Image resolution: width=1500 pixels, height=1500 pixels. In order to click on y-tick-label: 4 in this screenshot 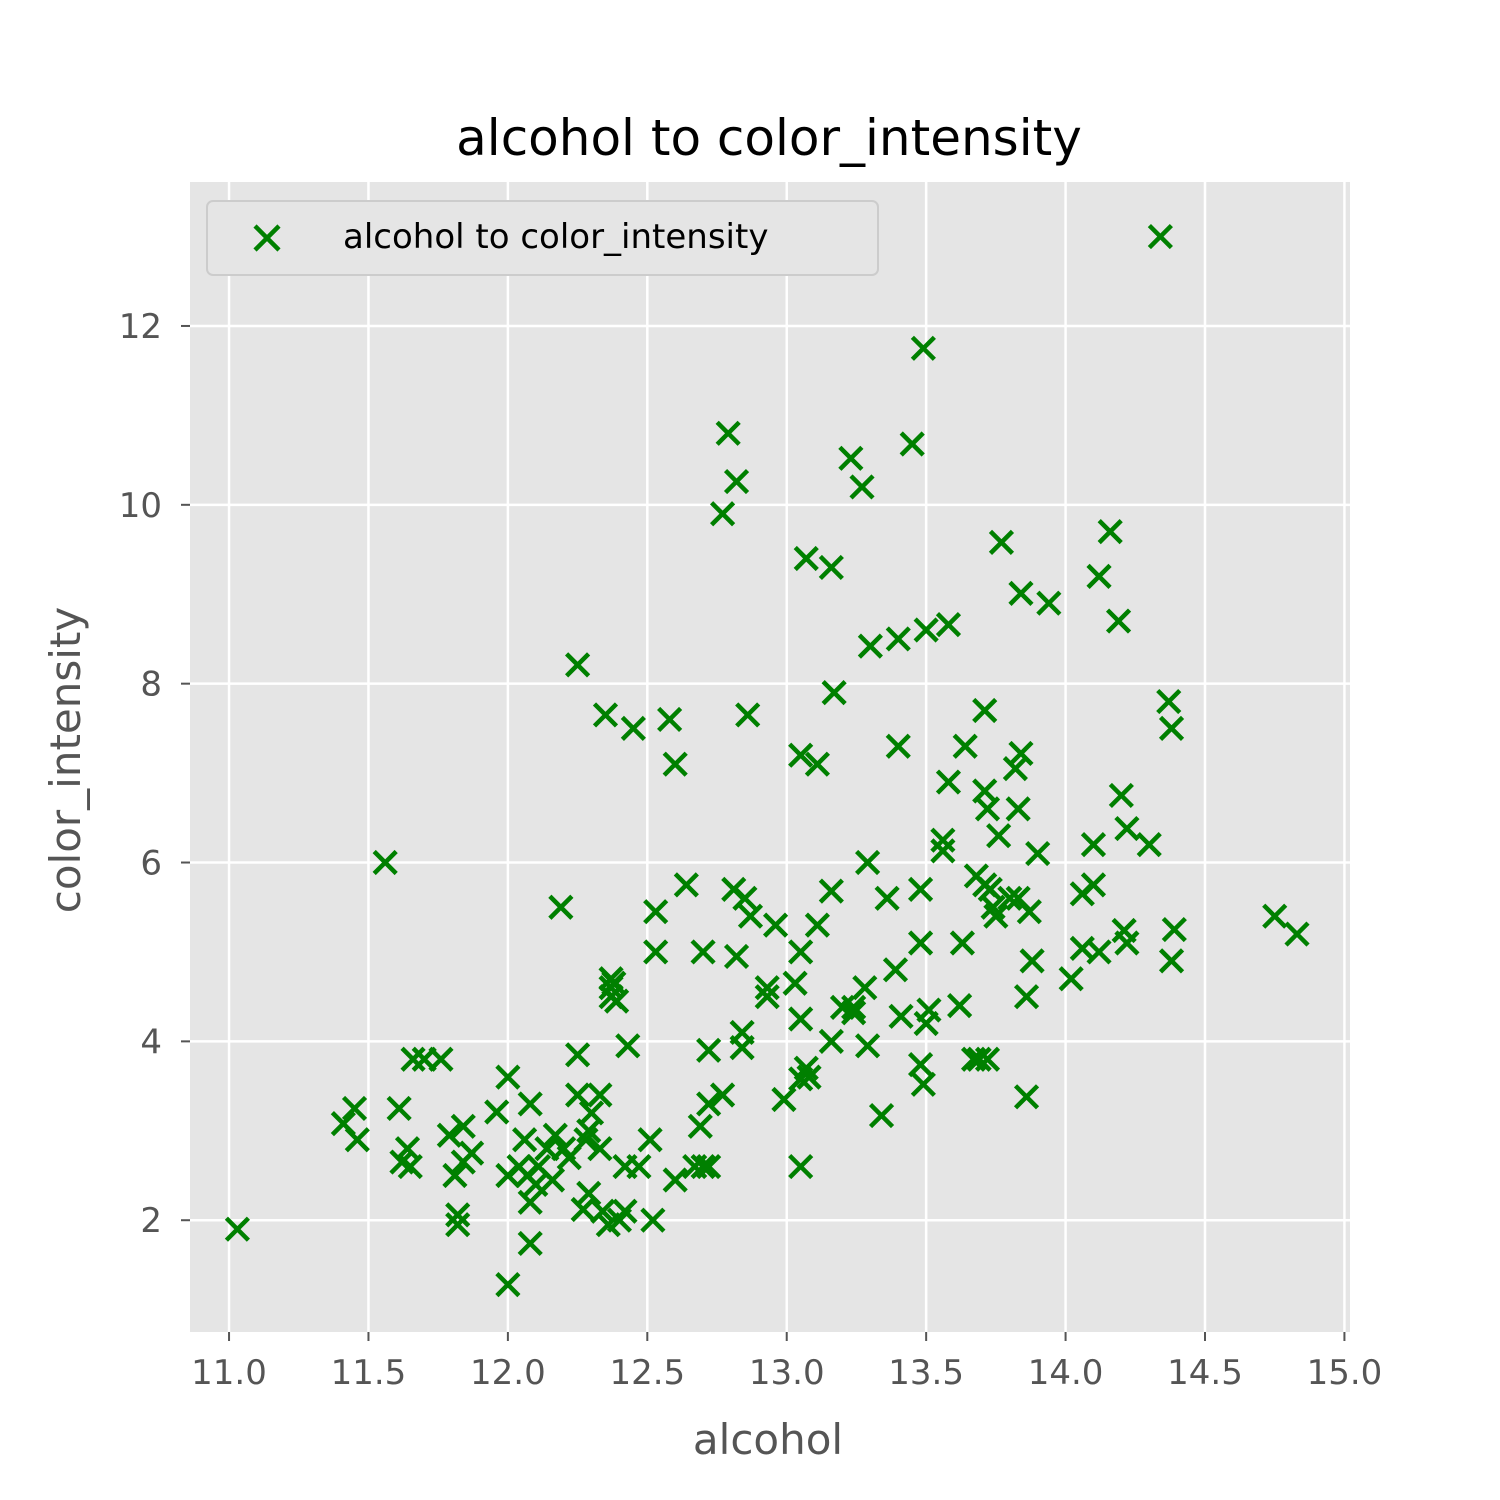, I will do `click(151, 1042)`.